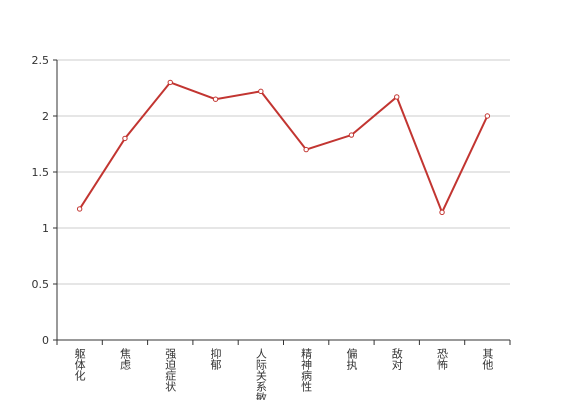  What do you see at coordinates (487, 359) in the screenshot?
I see `x-tick-label: 其他` at bounding box center [487, 359].